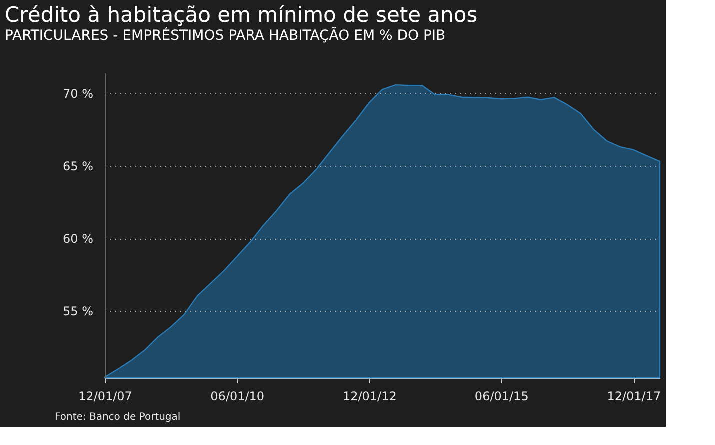  Describe the element at coordinates (634, 397) in the screenshot. I see `x-tick-label: 12/01/17` at that location.